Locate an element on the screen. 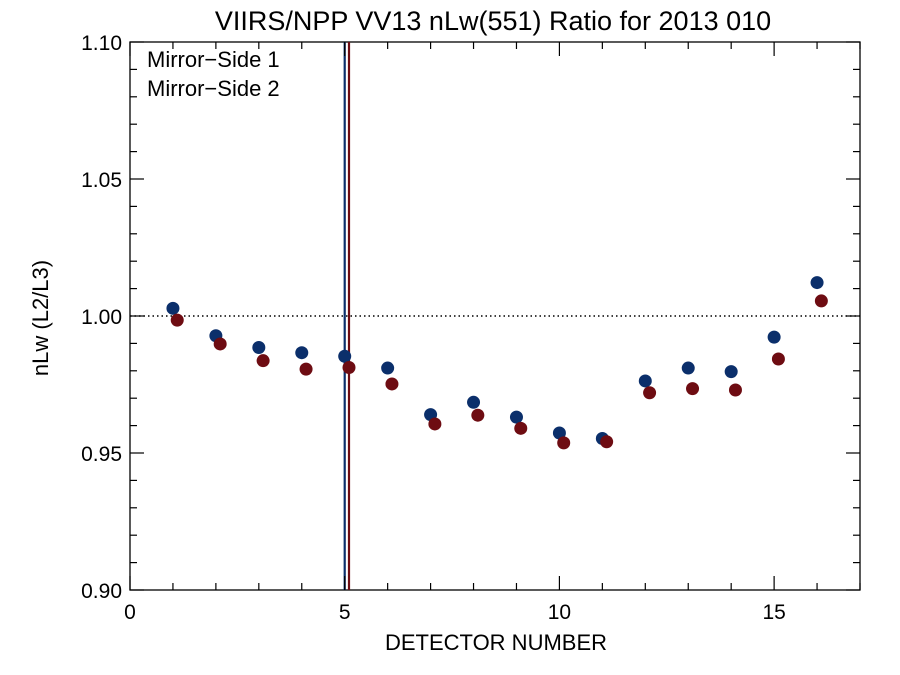 The height and width of the screenshot is (675, 900). legend-item-mirror-side-1: Mirror−Side 1 is located at coordinates (213, 59).